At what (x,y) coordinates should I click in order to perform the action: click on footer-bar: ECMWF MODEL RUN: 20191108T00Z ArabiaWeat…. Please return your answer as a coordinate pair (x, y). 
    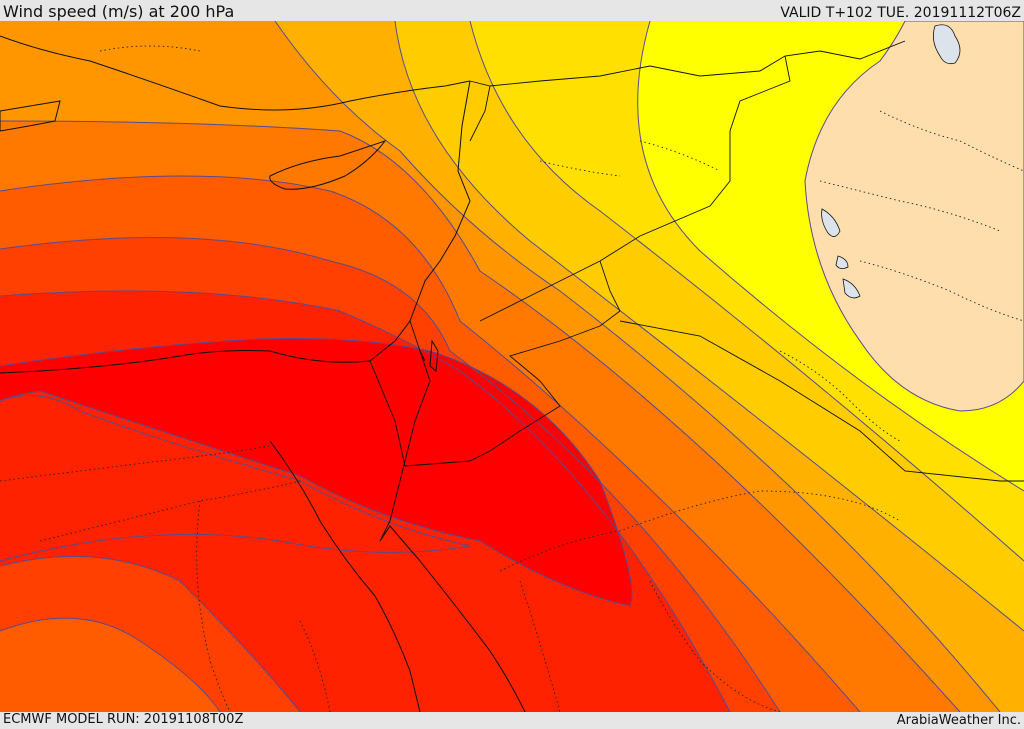
    Looking at the image, I should click on (512, 720).